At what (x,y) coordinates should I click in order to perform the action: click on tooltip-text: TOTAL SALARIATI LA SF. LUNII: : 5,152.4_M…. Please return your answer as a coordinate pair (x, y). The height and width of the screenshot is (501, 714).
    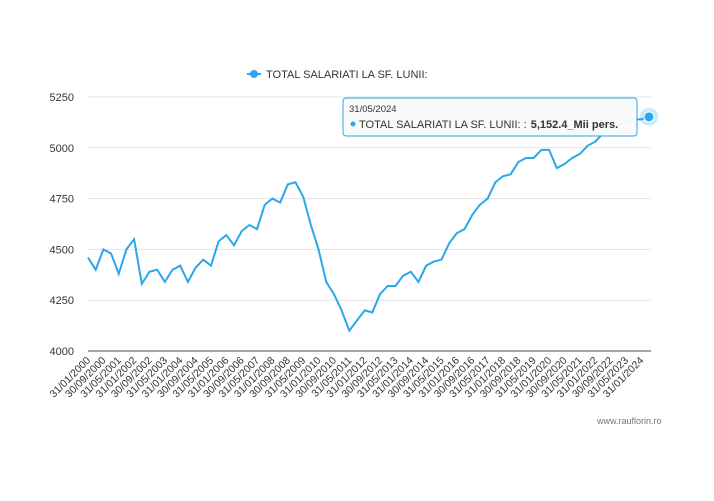
    Looking at the image, I should click on (488, 125).